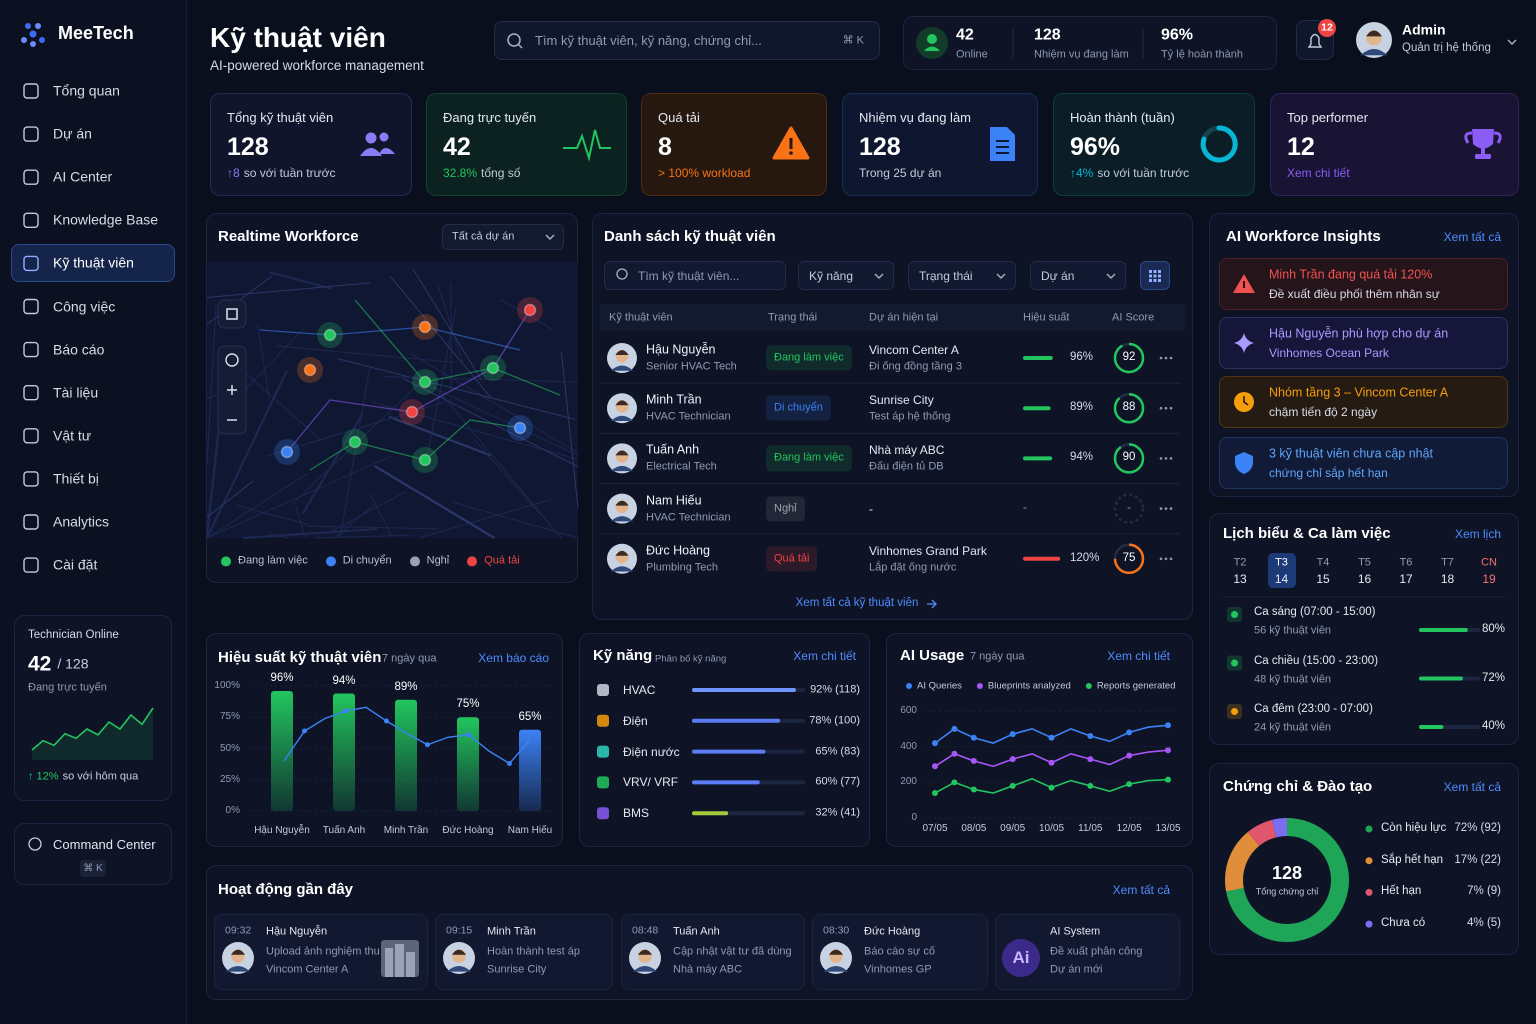  What do you see at coordinates (76, 392) in the screenshot?
I see `nav-item: Tài liệu` at bounding box center [76, 392].